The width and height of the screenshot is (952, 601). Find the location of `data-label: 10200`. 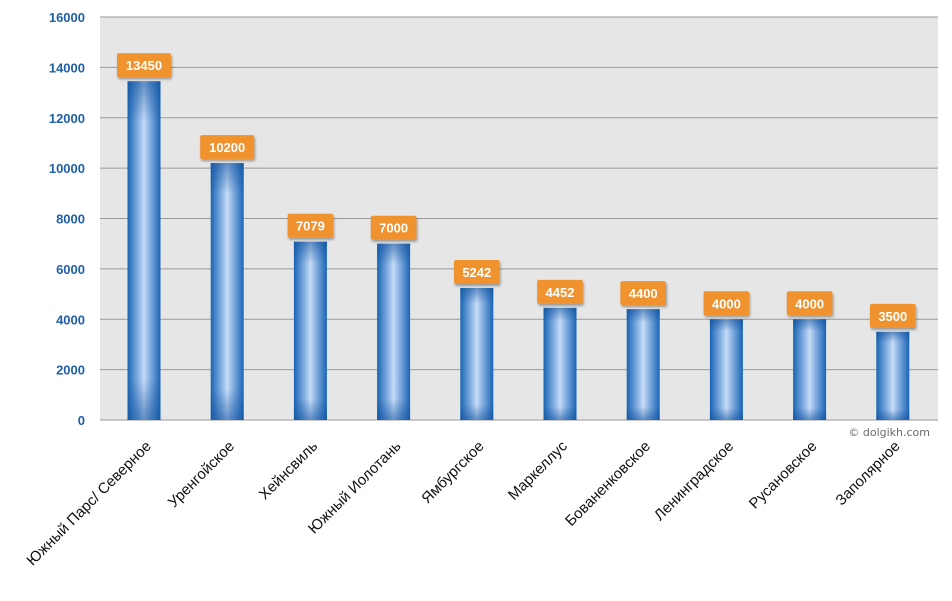

data-label: 10200 is located at coordinates (227, 147).